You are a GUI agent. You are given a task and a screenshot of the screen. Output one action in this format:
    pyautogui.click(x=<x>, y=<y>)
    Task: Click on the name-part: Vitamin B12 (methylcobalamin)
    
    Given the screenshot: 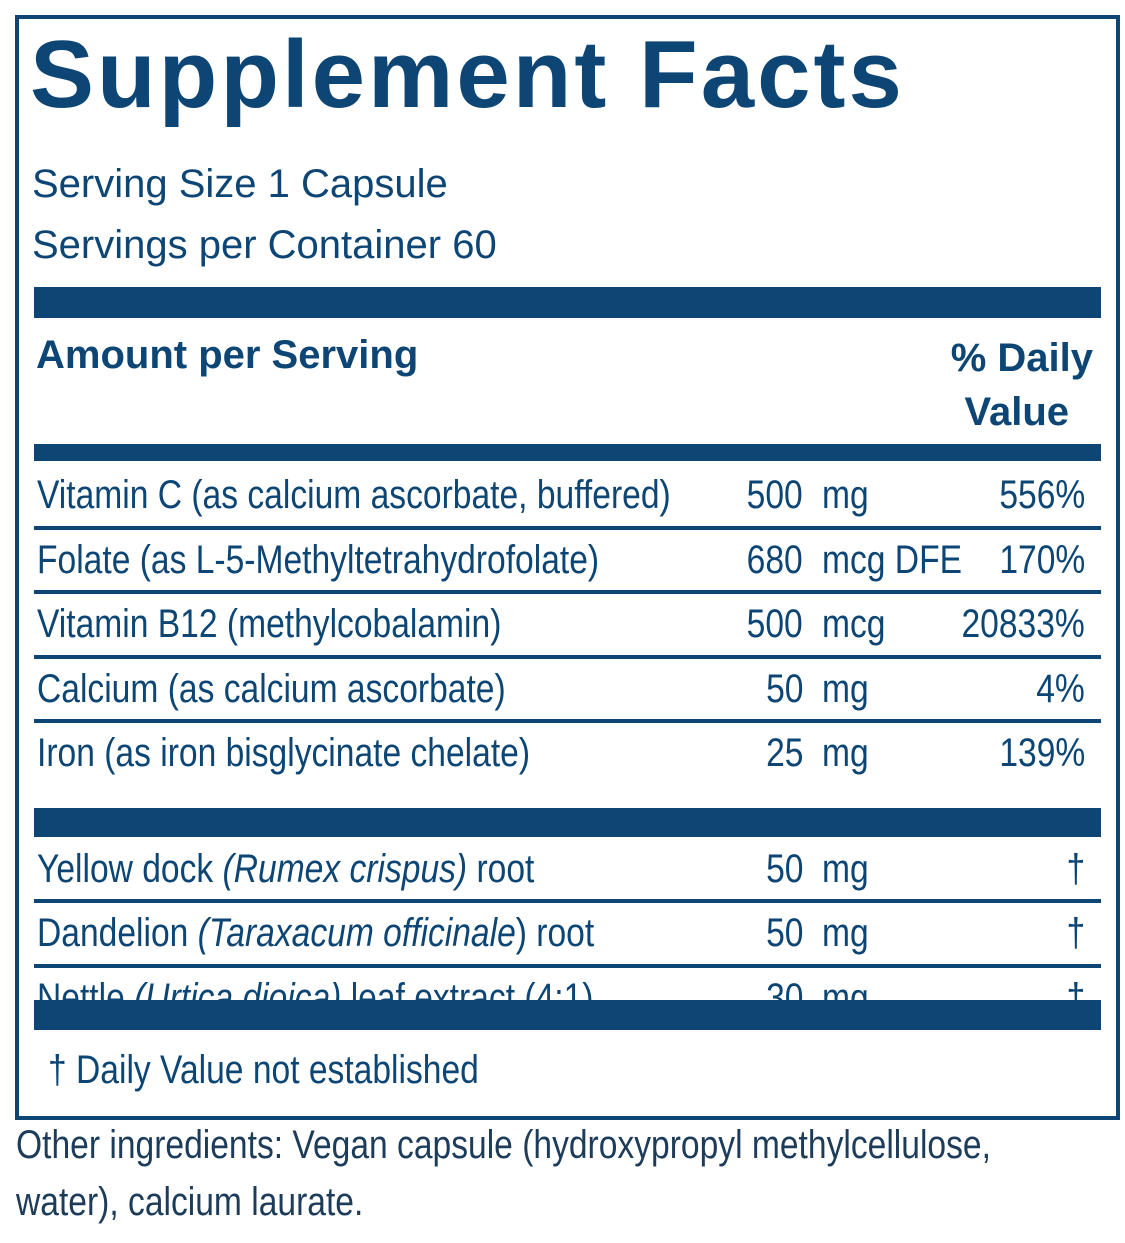 What is the action you would take?
    pyautogui.click(x=269, y=624)
    